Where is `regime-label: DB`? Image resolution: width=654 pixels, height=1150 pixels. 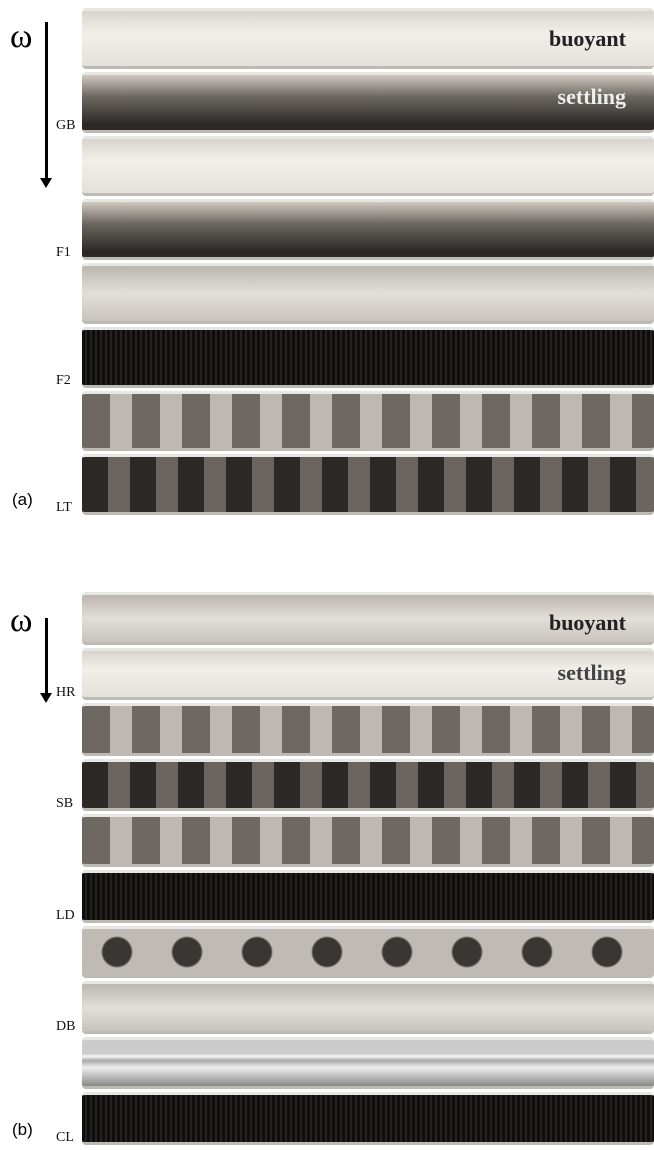 regime-label: DB is located at coordinates (66, 1026).